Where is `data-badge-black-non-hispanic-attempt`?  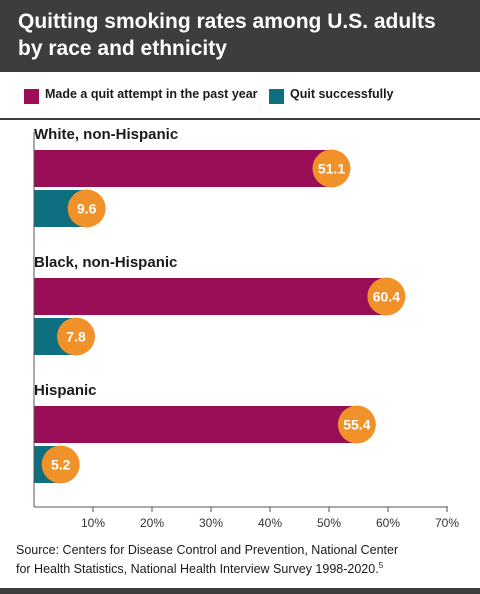
data-badge-black-non-hispanic-attempt is located at coordinates (386, 296).